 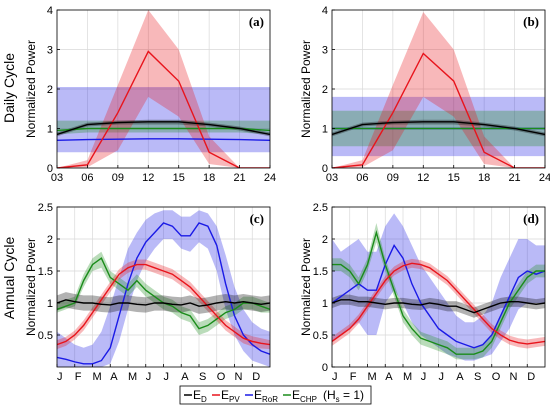 I want to click on legend-label-ror: ERoR, so click(x=266, y=396).